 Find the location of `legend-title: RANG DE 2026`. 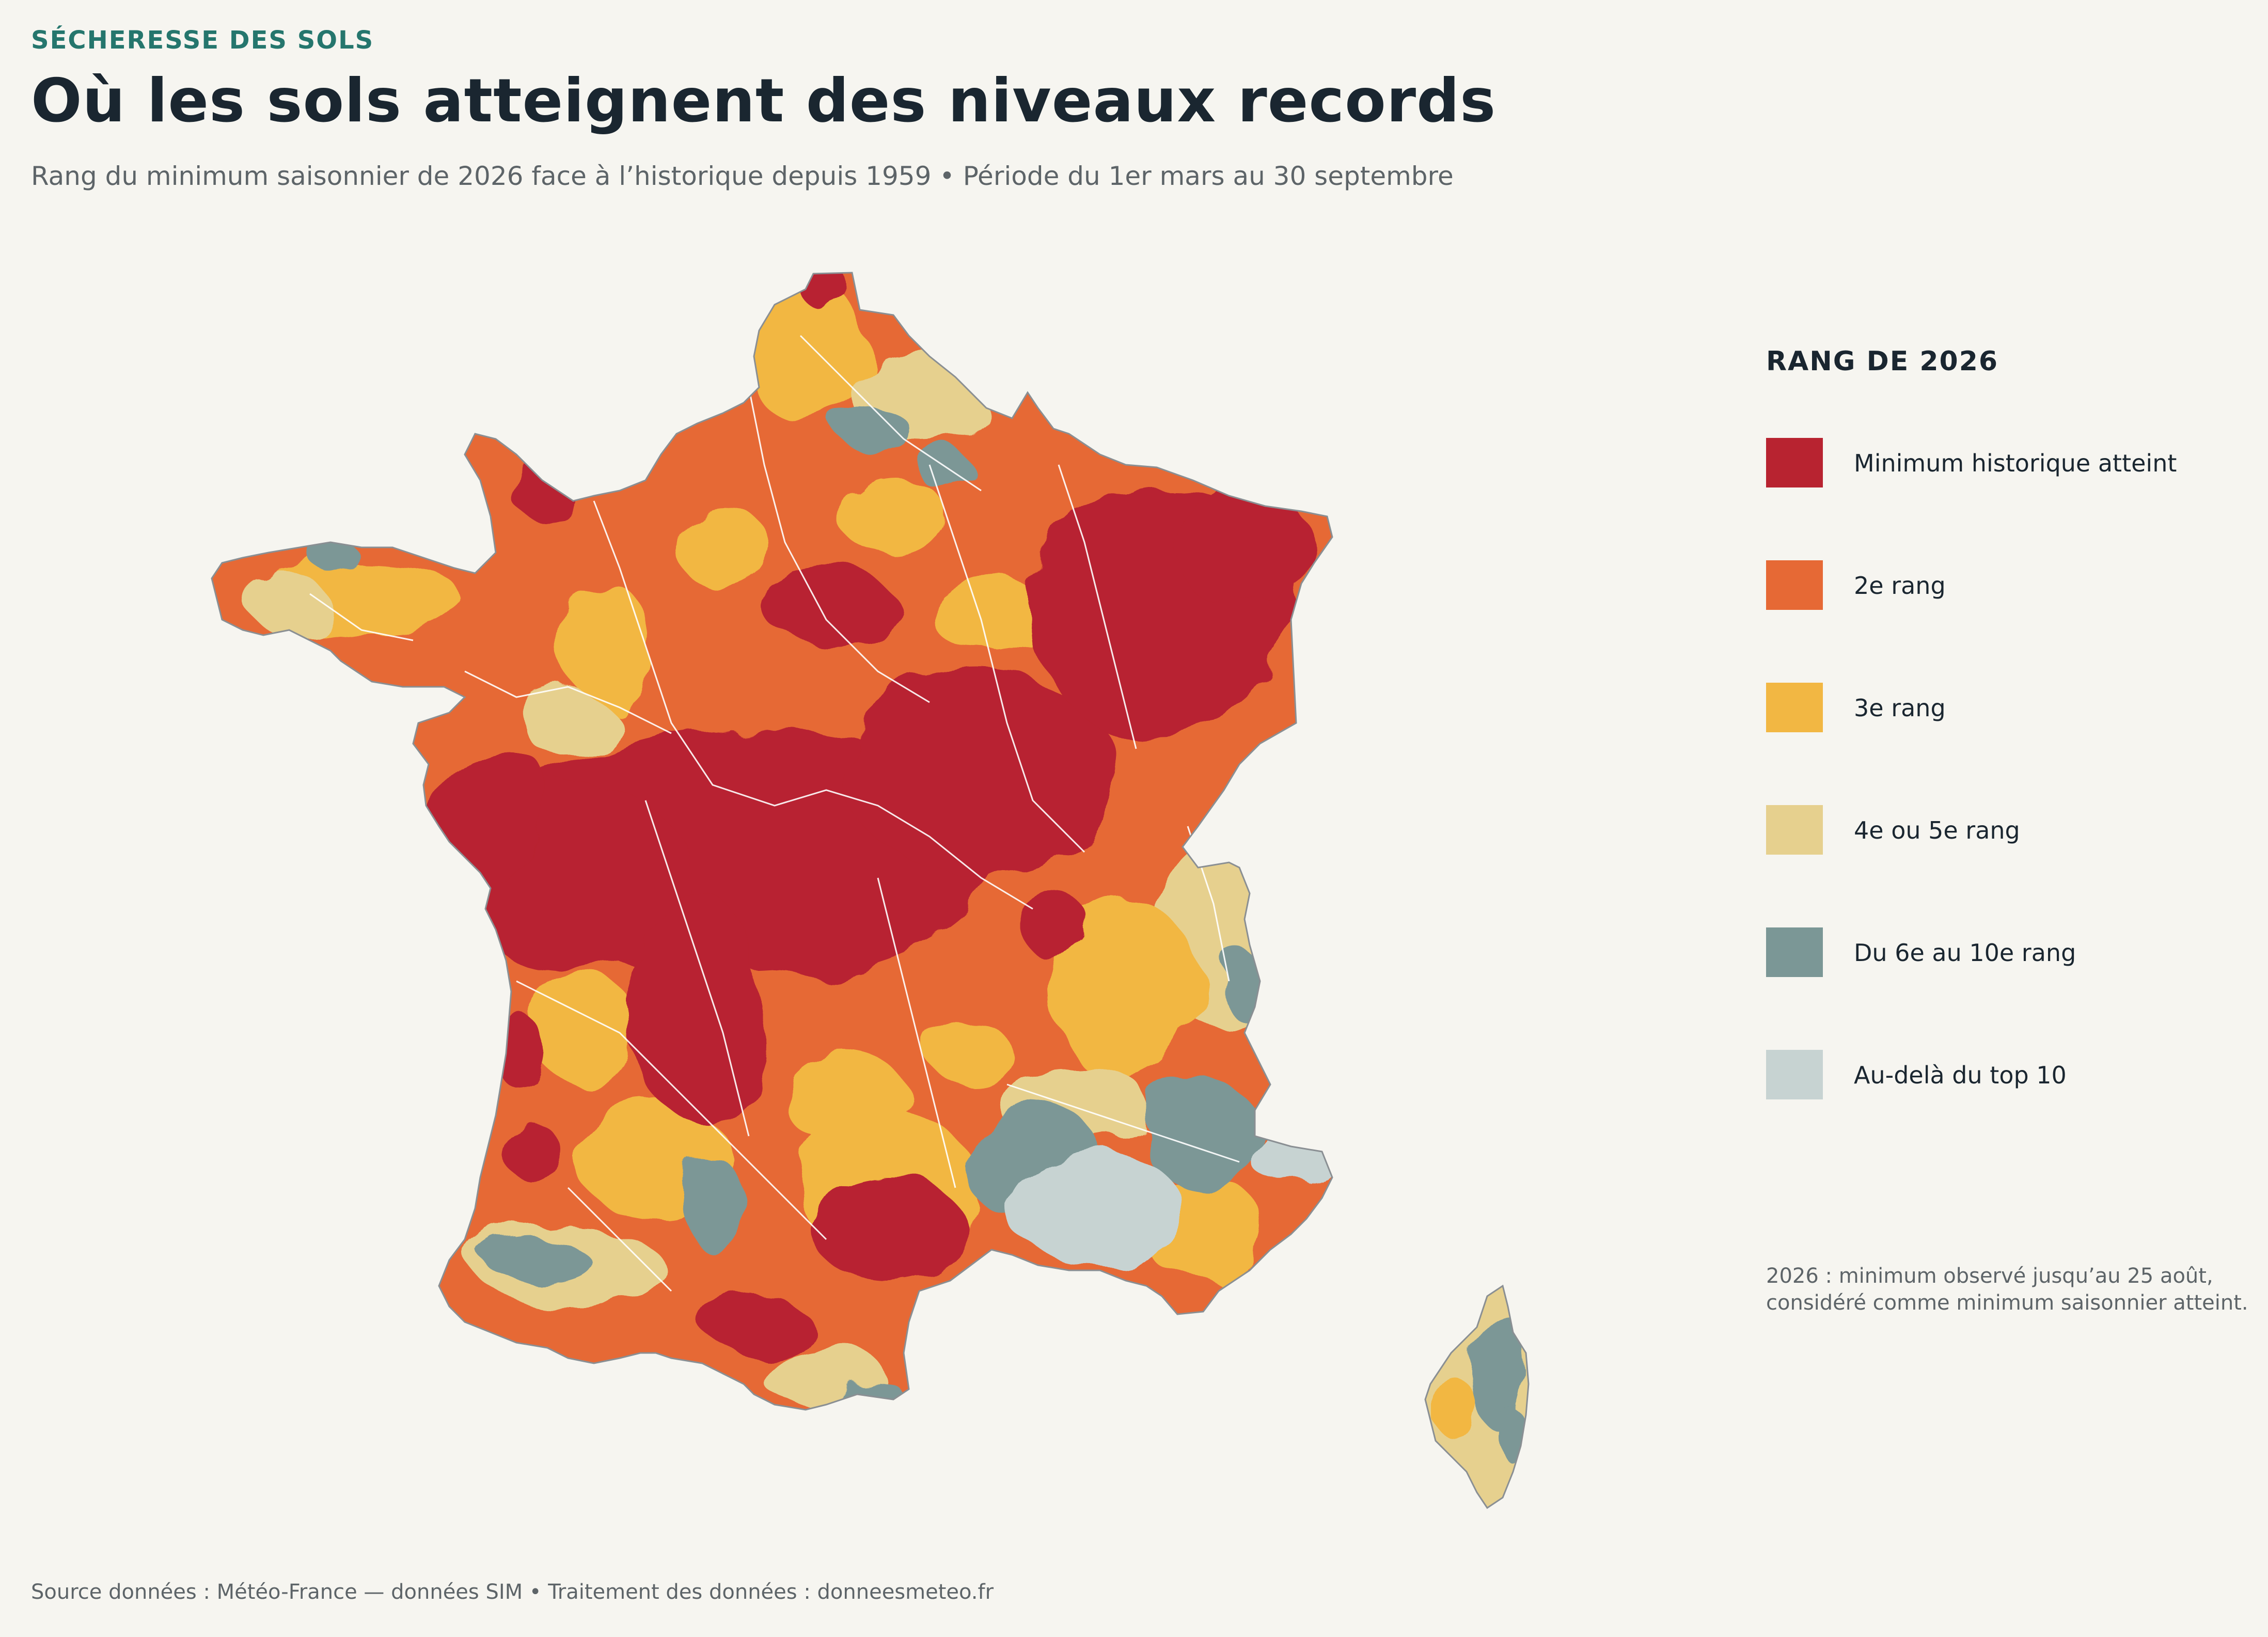

legend-title: RANG DE 2026 is located at coordinates (1882, 361).